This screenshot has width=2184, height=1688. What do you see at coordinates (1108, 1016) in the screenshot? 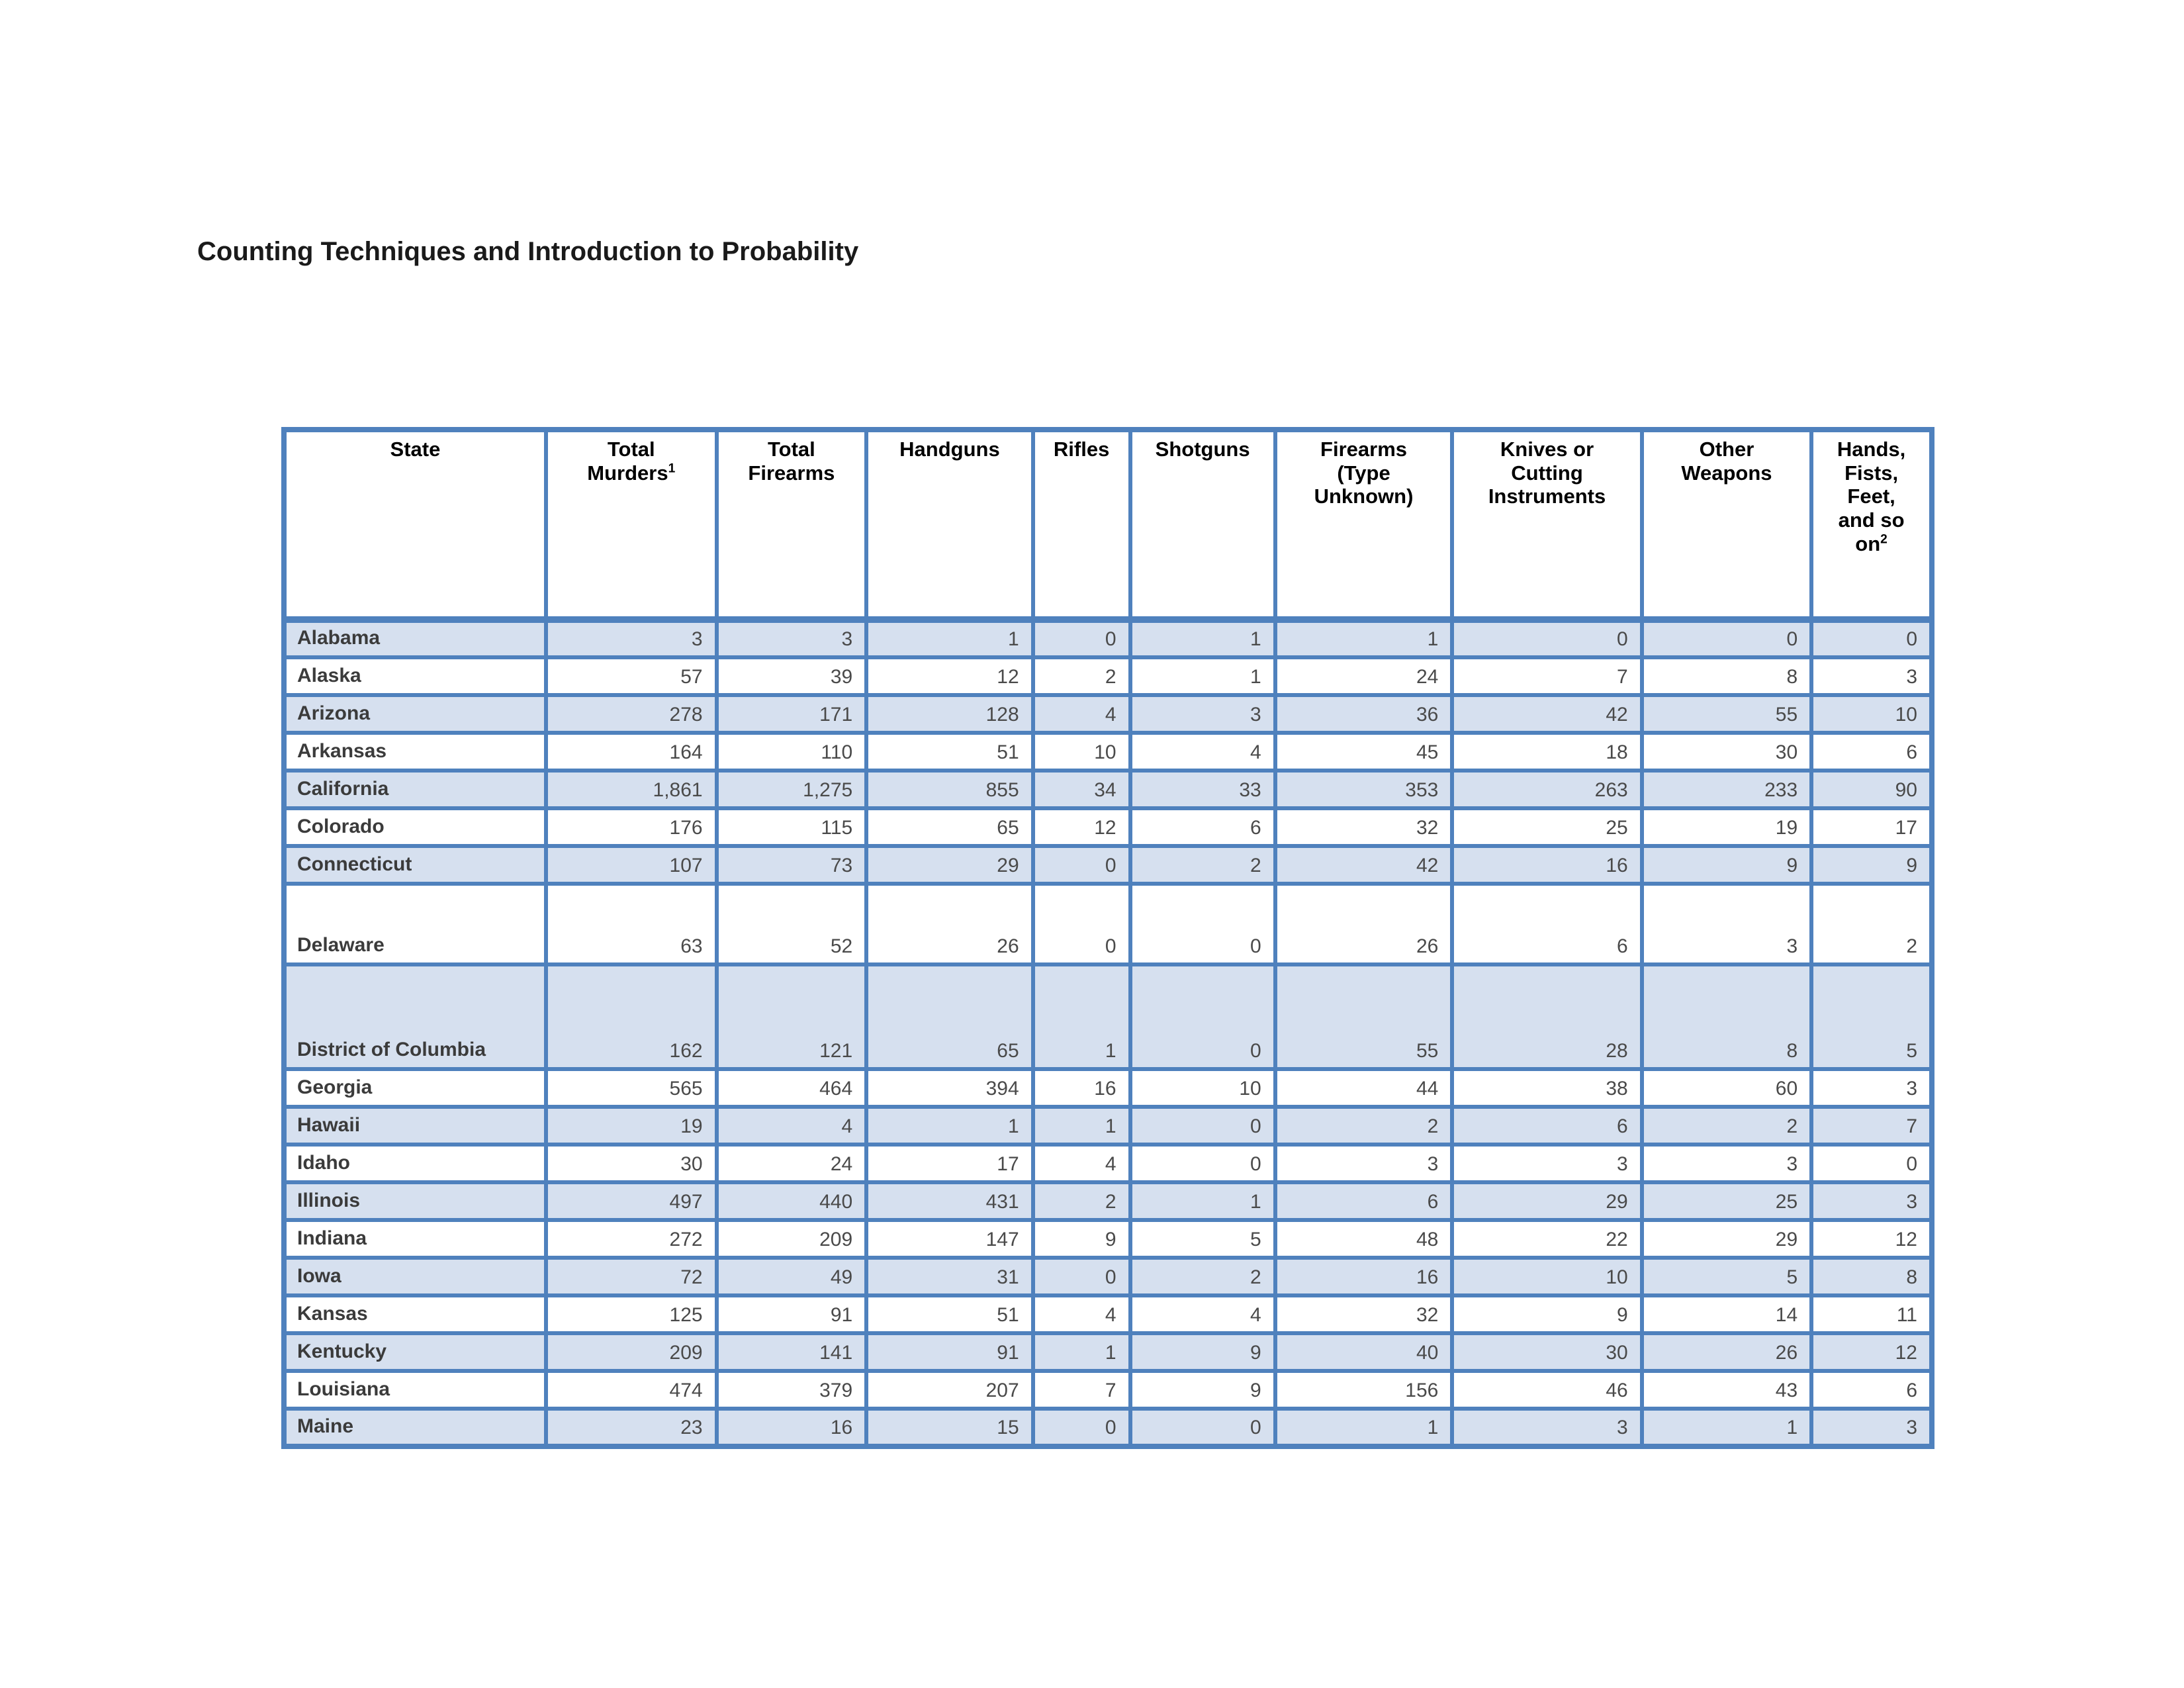
I see `table-row: District of Columbia 162 121 65 1 0 55 28 8 5` at bounding box center [1108, 1016].